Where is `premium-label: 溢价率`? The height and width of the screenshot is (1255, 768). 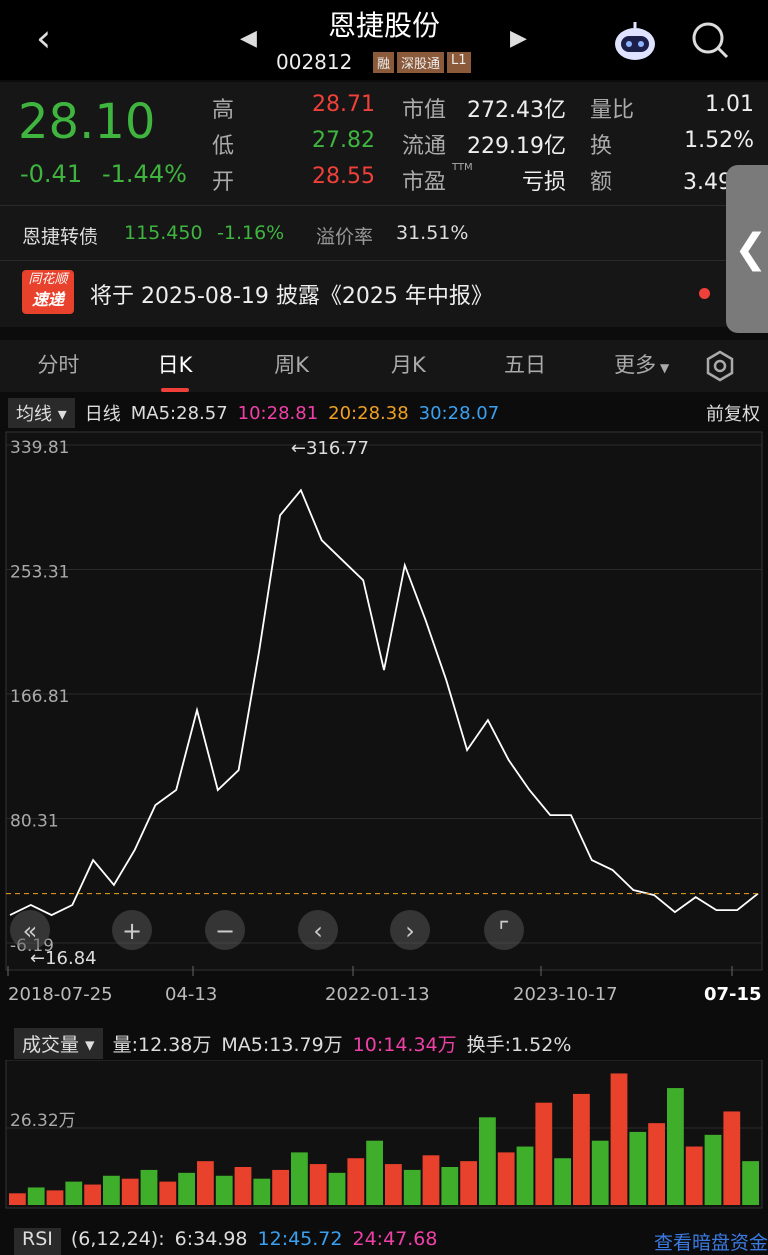 premium-label: 溢价率 is located at coordinates (345, 237).